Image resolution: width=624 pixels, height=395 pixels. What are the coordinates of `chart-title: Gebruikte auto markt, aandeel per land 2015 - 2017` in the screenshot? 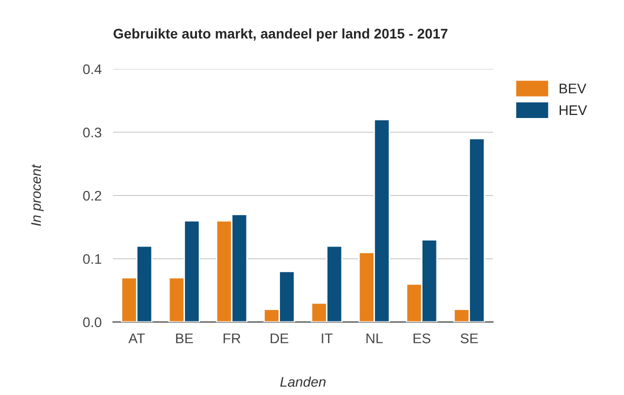 It's located at (281, 35).